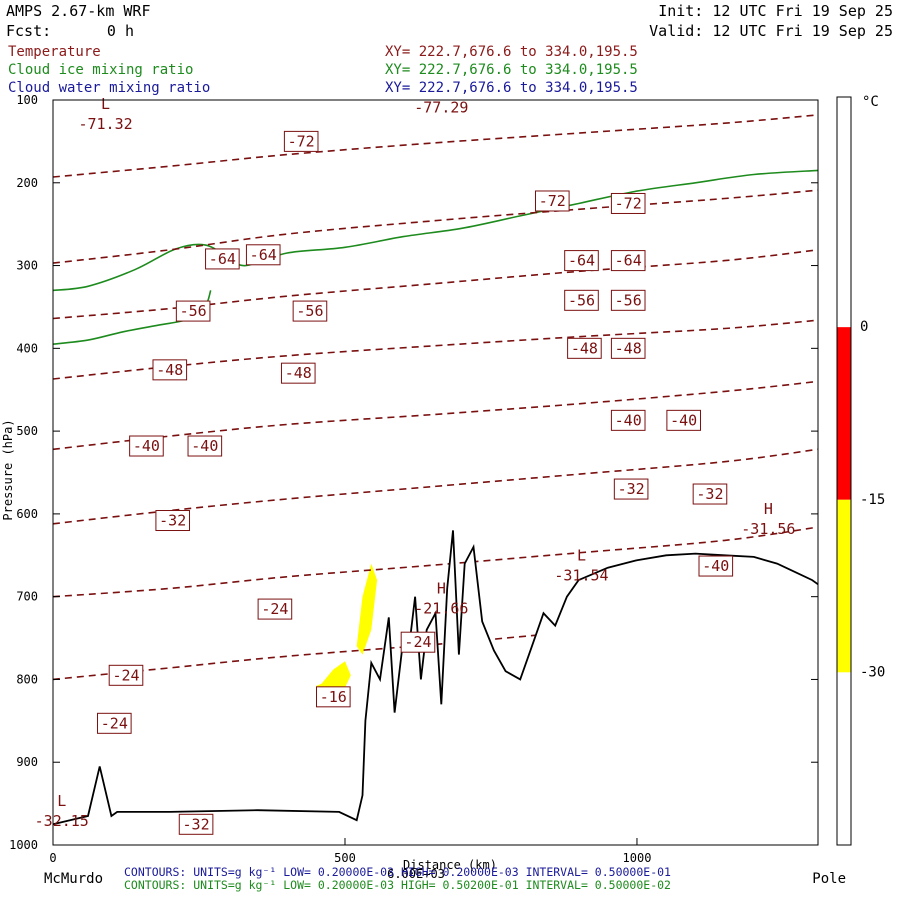 The height and width of the screenshot is (900, 900). I want to click on extreme-value: -31.56, so click(768, 529).